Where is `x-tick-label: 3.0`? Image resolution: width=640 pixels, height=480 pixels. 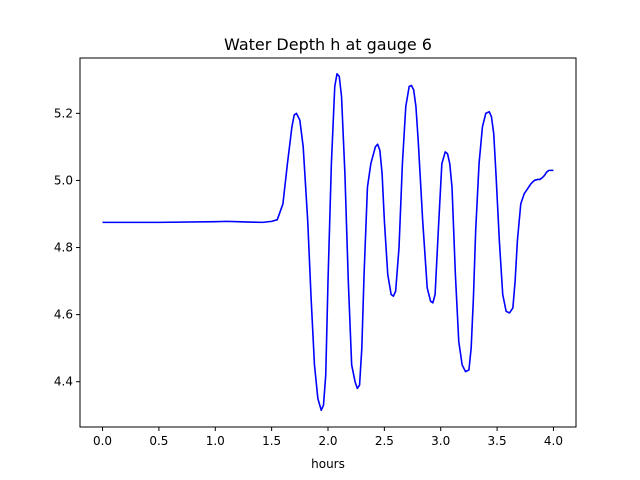 x-tick-label: 3.0 is located at coordinates (440, 441).